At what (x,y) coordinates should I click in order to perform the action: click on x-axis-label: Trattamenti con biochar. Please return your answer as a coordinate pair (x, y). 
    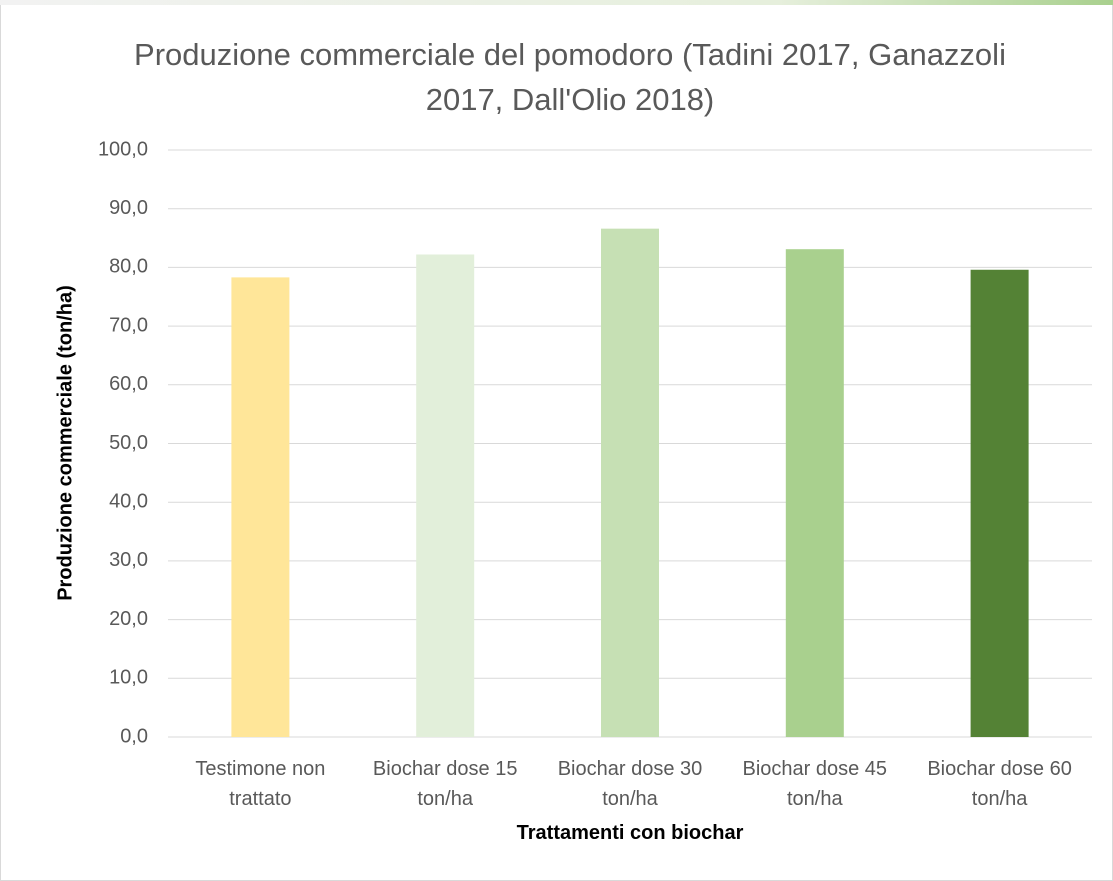
    Looking at the image, I should click on (630, 833).